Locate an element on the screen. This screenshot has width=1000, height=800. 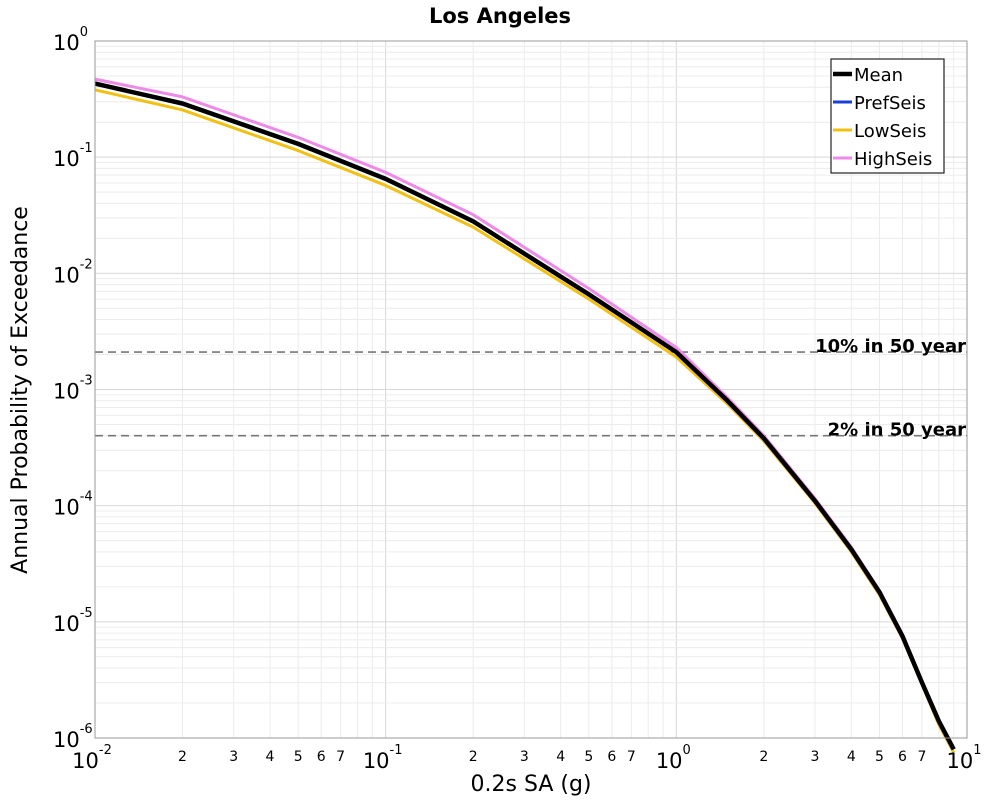
y-tick-label: 10⁻⁶ is located at coordinates (73, 737).